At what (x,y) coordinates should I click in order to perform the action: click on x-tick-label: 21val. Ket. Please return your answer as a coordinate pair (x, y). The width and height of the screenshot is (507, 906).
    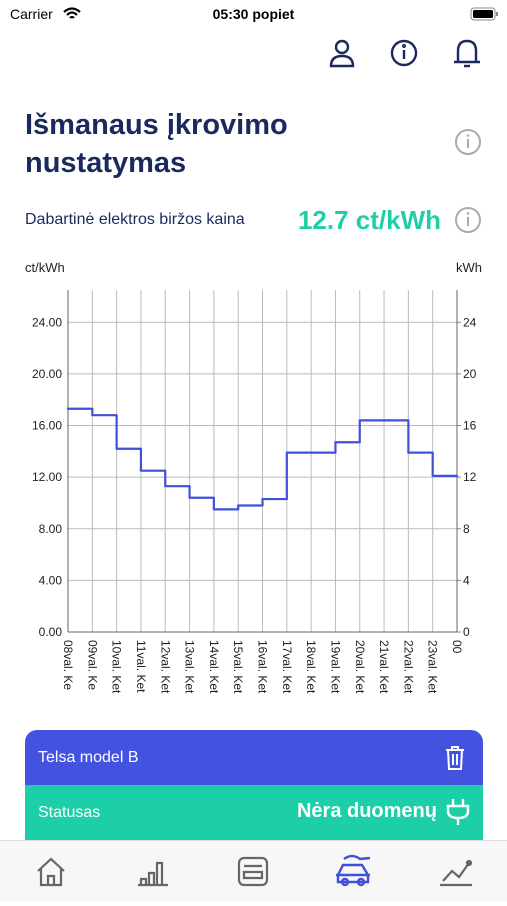
    Looking at the image, I should click on (384, 667).